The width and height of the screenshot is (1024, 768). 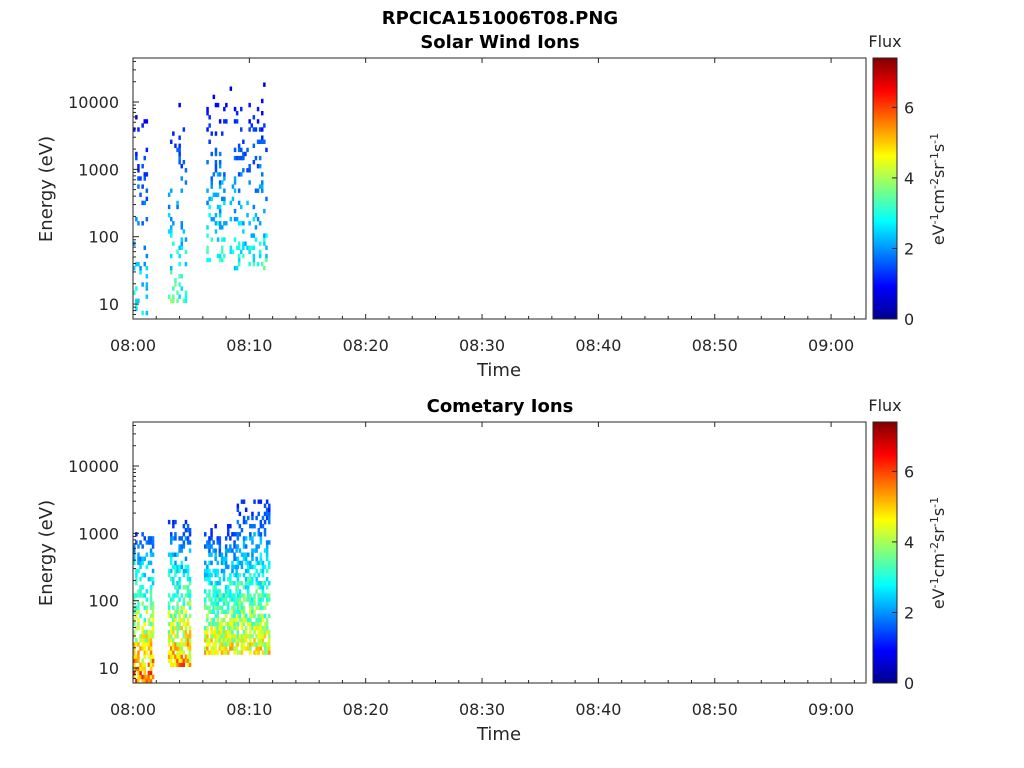 What do you see at coordinates (500, 18) in the screenshot?
I see `figure-suptitle: RPCICA151006T08.PNG` at bounding box center [500, 18].